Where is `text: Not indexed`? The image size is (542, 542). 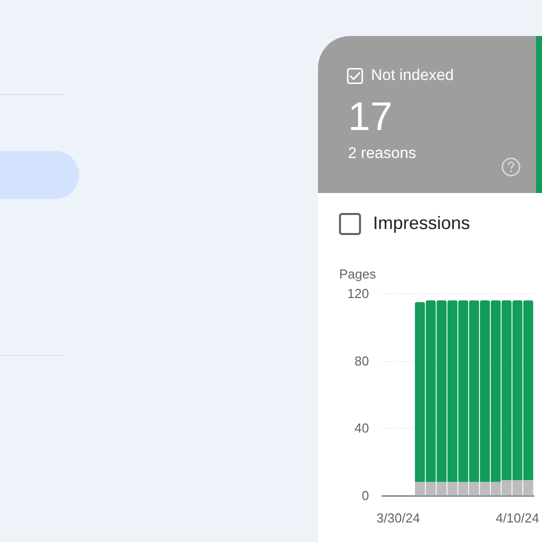
text: Not indexed is located at coordinates (412, 75).